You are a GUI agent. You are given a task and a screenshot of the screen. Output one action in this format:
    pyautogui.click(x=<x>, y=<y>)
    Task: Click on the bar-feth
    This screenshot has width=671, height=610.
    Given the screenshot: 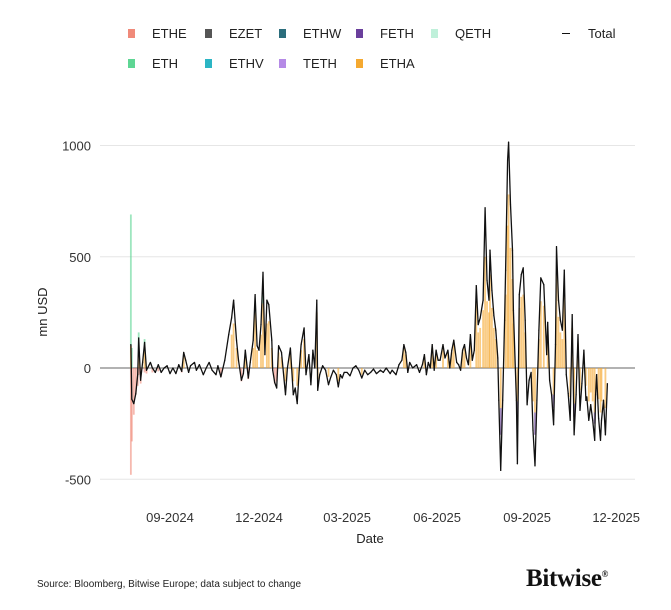 What is the action you would take?
    pyautogui.click(x=535, y=423)
    